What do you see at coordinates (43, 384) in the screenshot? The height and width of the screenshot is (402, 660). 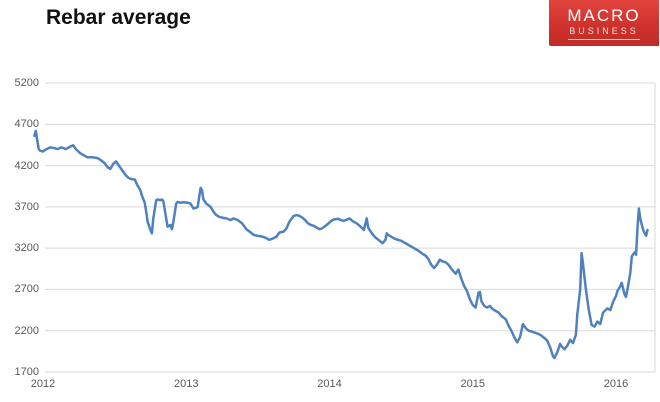 I see `x-axis-tick-label: 2012` at bounding box center [43, 384].